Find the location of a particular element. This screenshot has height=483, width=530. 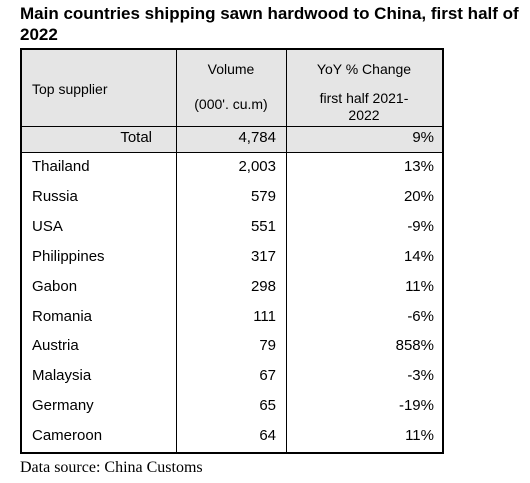

country-cell: Romania is located at coordinates (62, 316).